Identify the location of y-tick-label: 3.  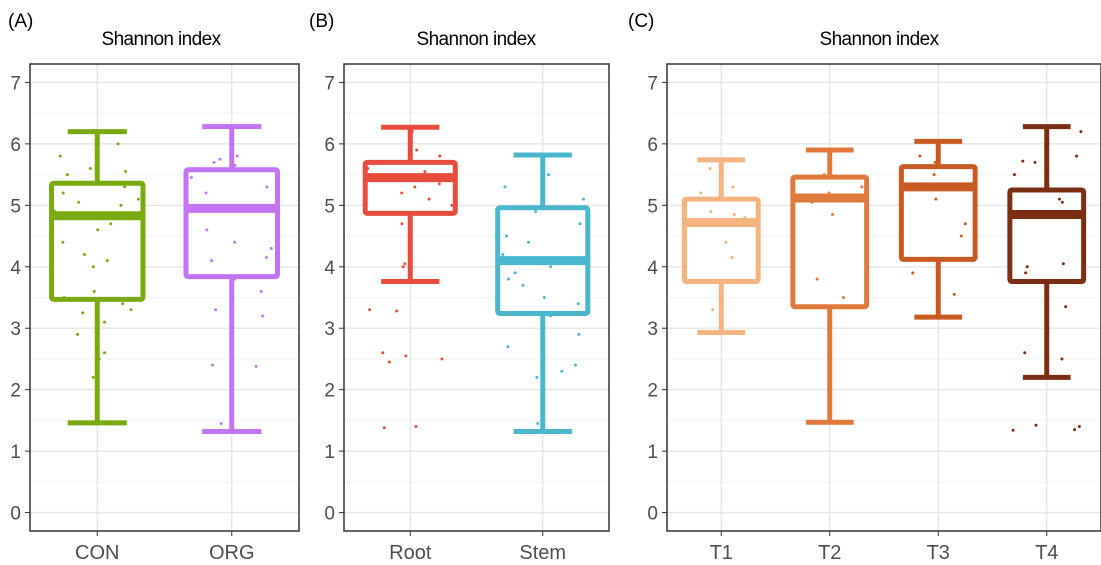
(329, 329).